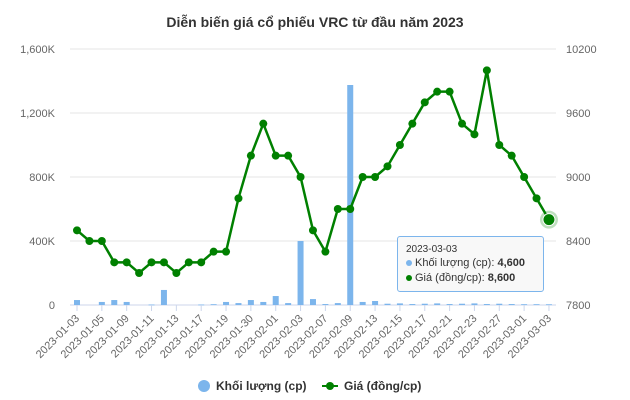  Describe the element at coordinates (578, 306) in the screenshot. I see `right-tick-label: 7800` at that location.